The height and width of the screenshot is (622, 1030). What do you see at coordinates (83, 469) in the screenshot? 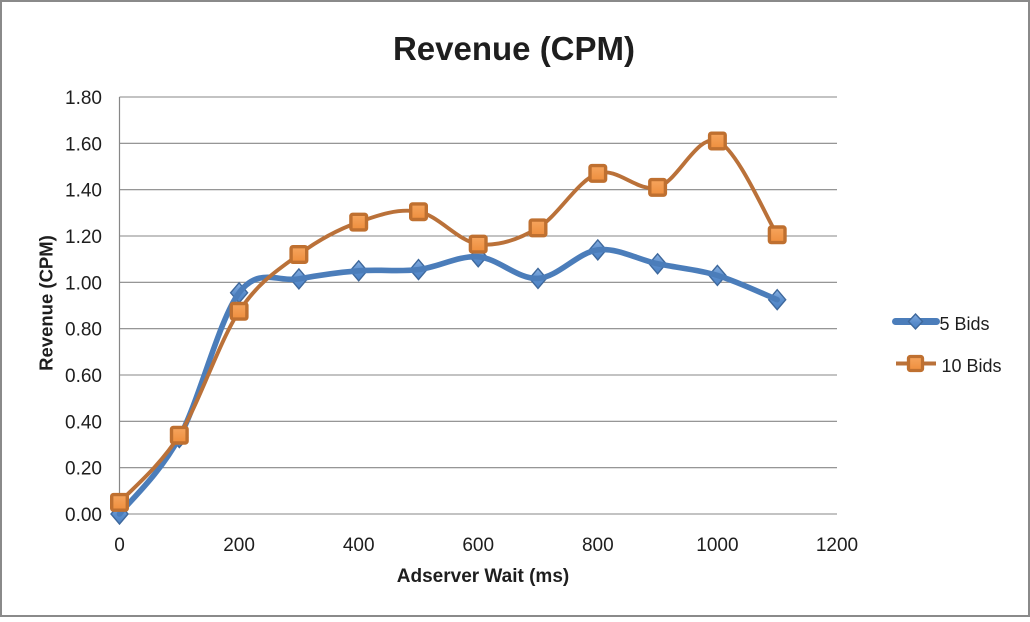
I see `svg-text: 0.20` at bounding box center [83, 469].